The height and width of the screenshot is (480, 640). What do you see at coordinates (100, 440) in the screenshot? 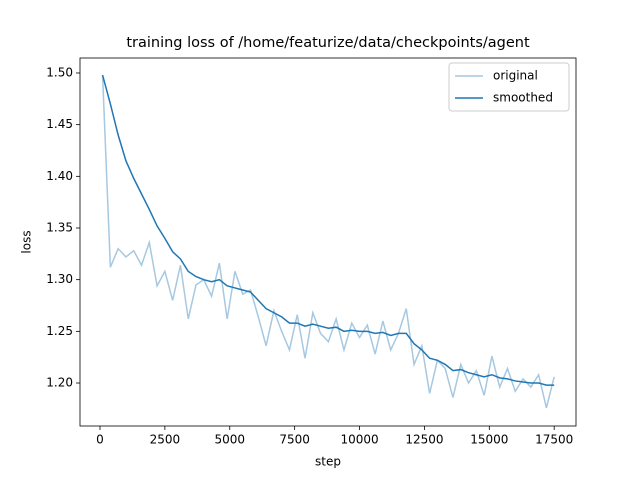
I see `x-tick-label: 0` at bounding box center [100, 440].